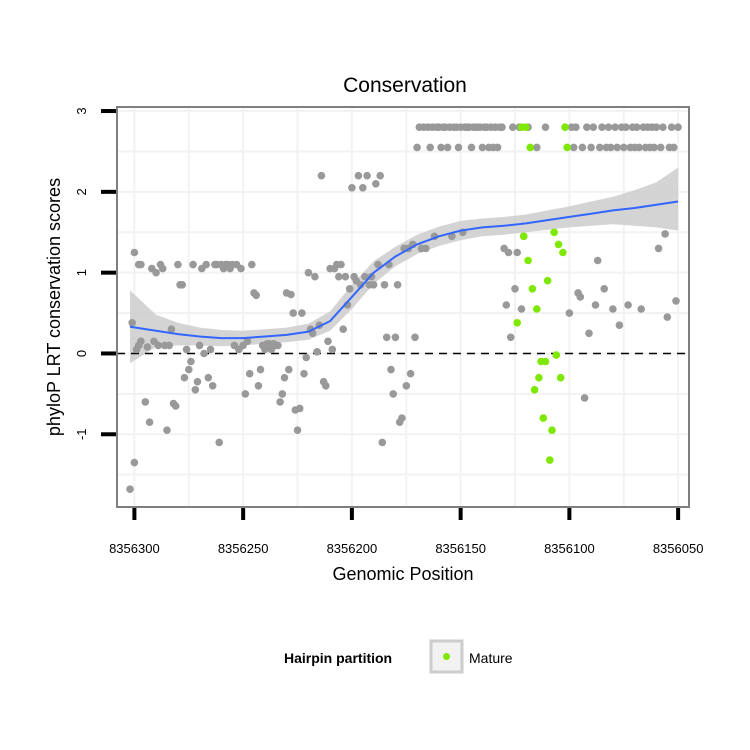  What do you see at coordinates (352, 548) in the screenshot?
I see `x-tick-label: 8356200` at bounding box center [352, 548].